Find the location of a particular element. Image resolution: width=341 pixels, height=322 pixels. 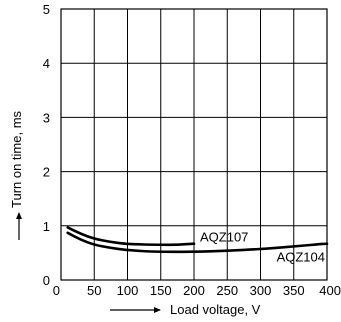

y-tick-label: 0 is located at coordinates (46, 280).